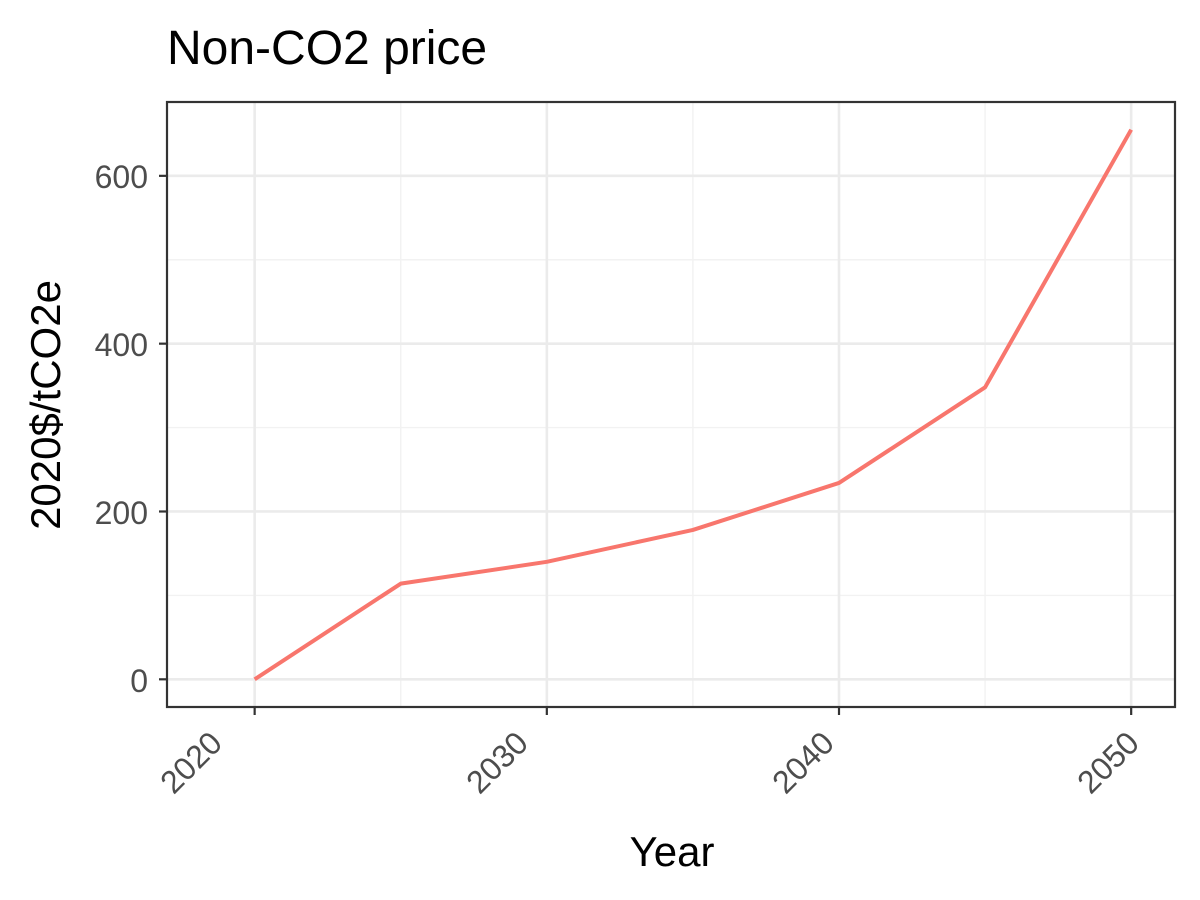 This screenshot has height=900, width=1200. Describe the element at coordinates (45, 405) in the screenshot. I see `y-axis-title: 2020$/tCO2e` at that location.